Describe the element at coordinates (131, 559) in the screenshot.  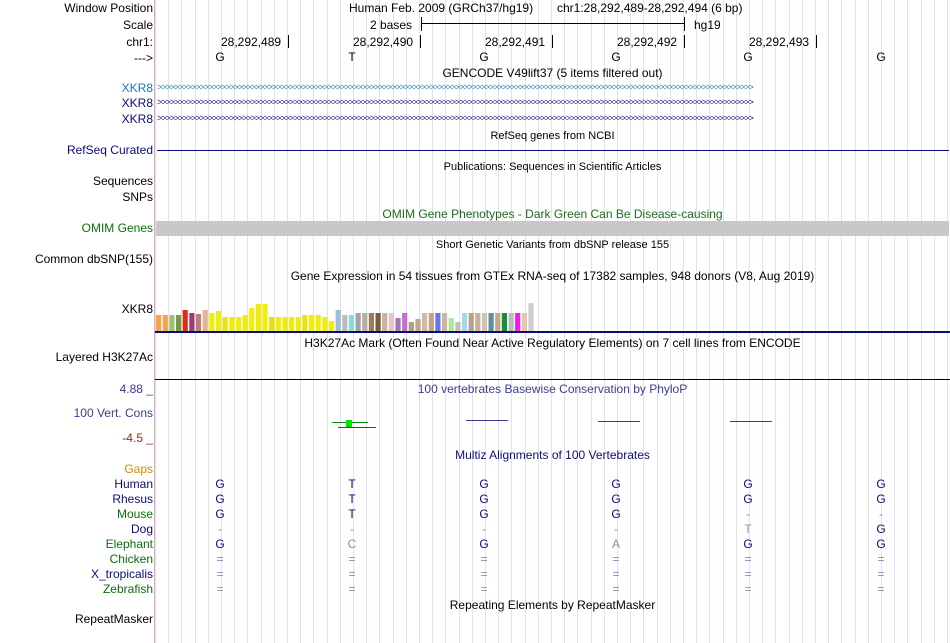
I see `species-label: Chicken` at that location.